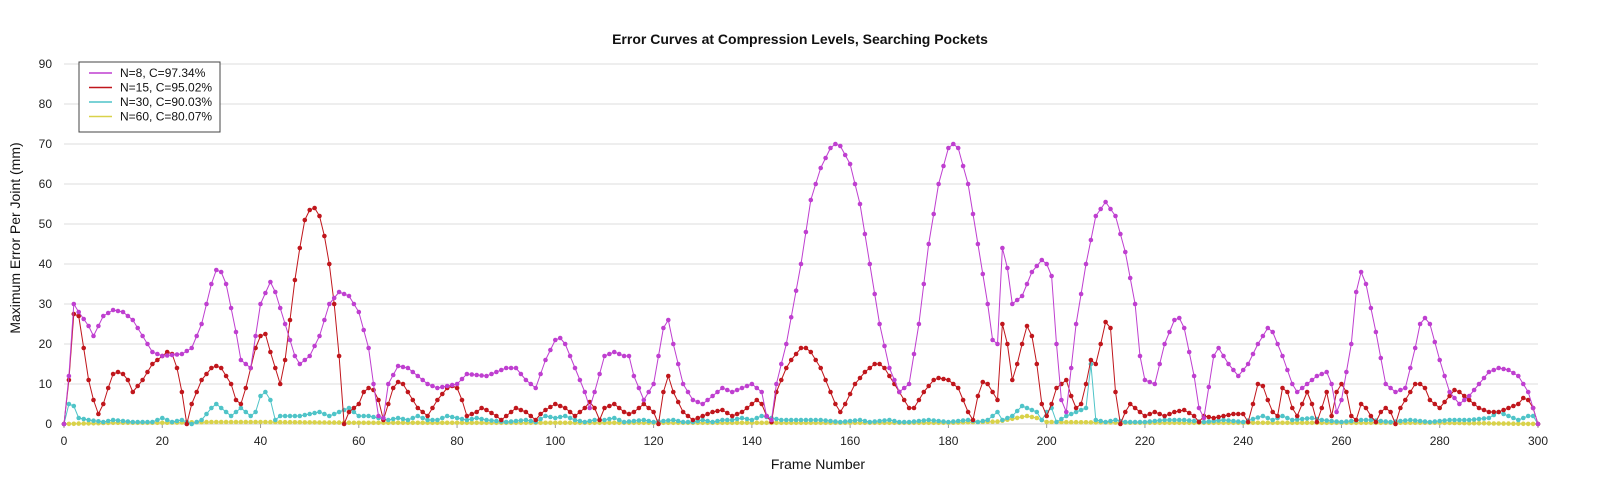  Describe the element at coordinates (166, 88) in the screenshot. I see `legend-entry-n15: N=15, C=95.02%` at that location.